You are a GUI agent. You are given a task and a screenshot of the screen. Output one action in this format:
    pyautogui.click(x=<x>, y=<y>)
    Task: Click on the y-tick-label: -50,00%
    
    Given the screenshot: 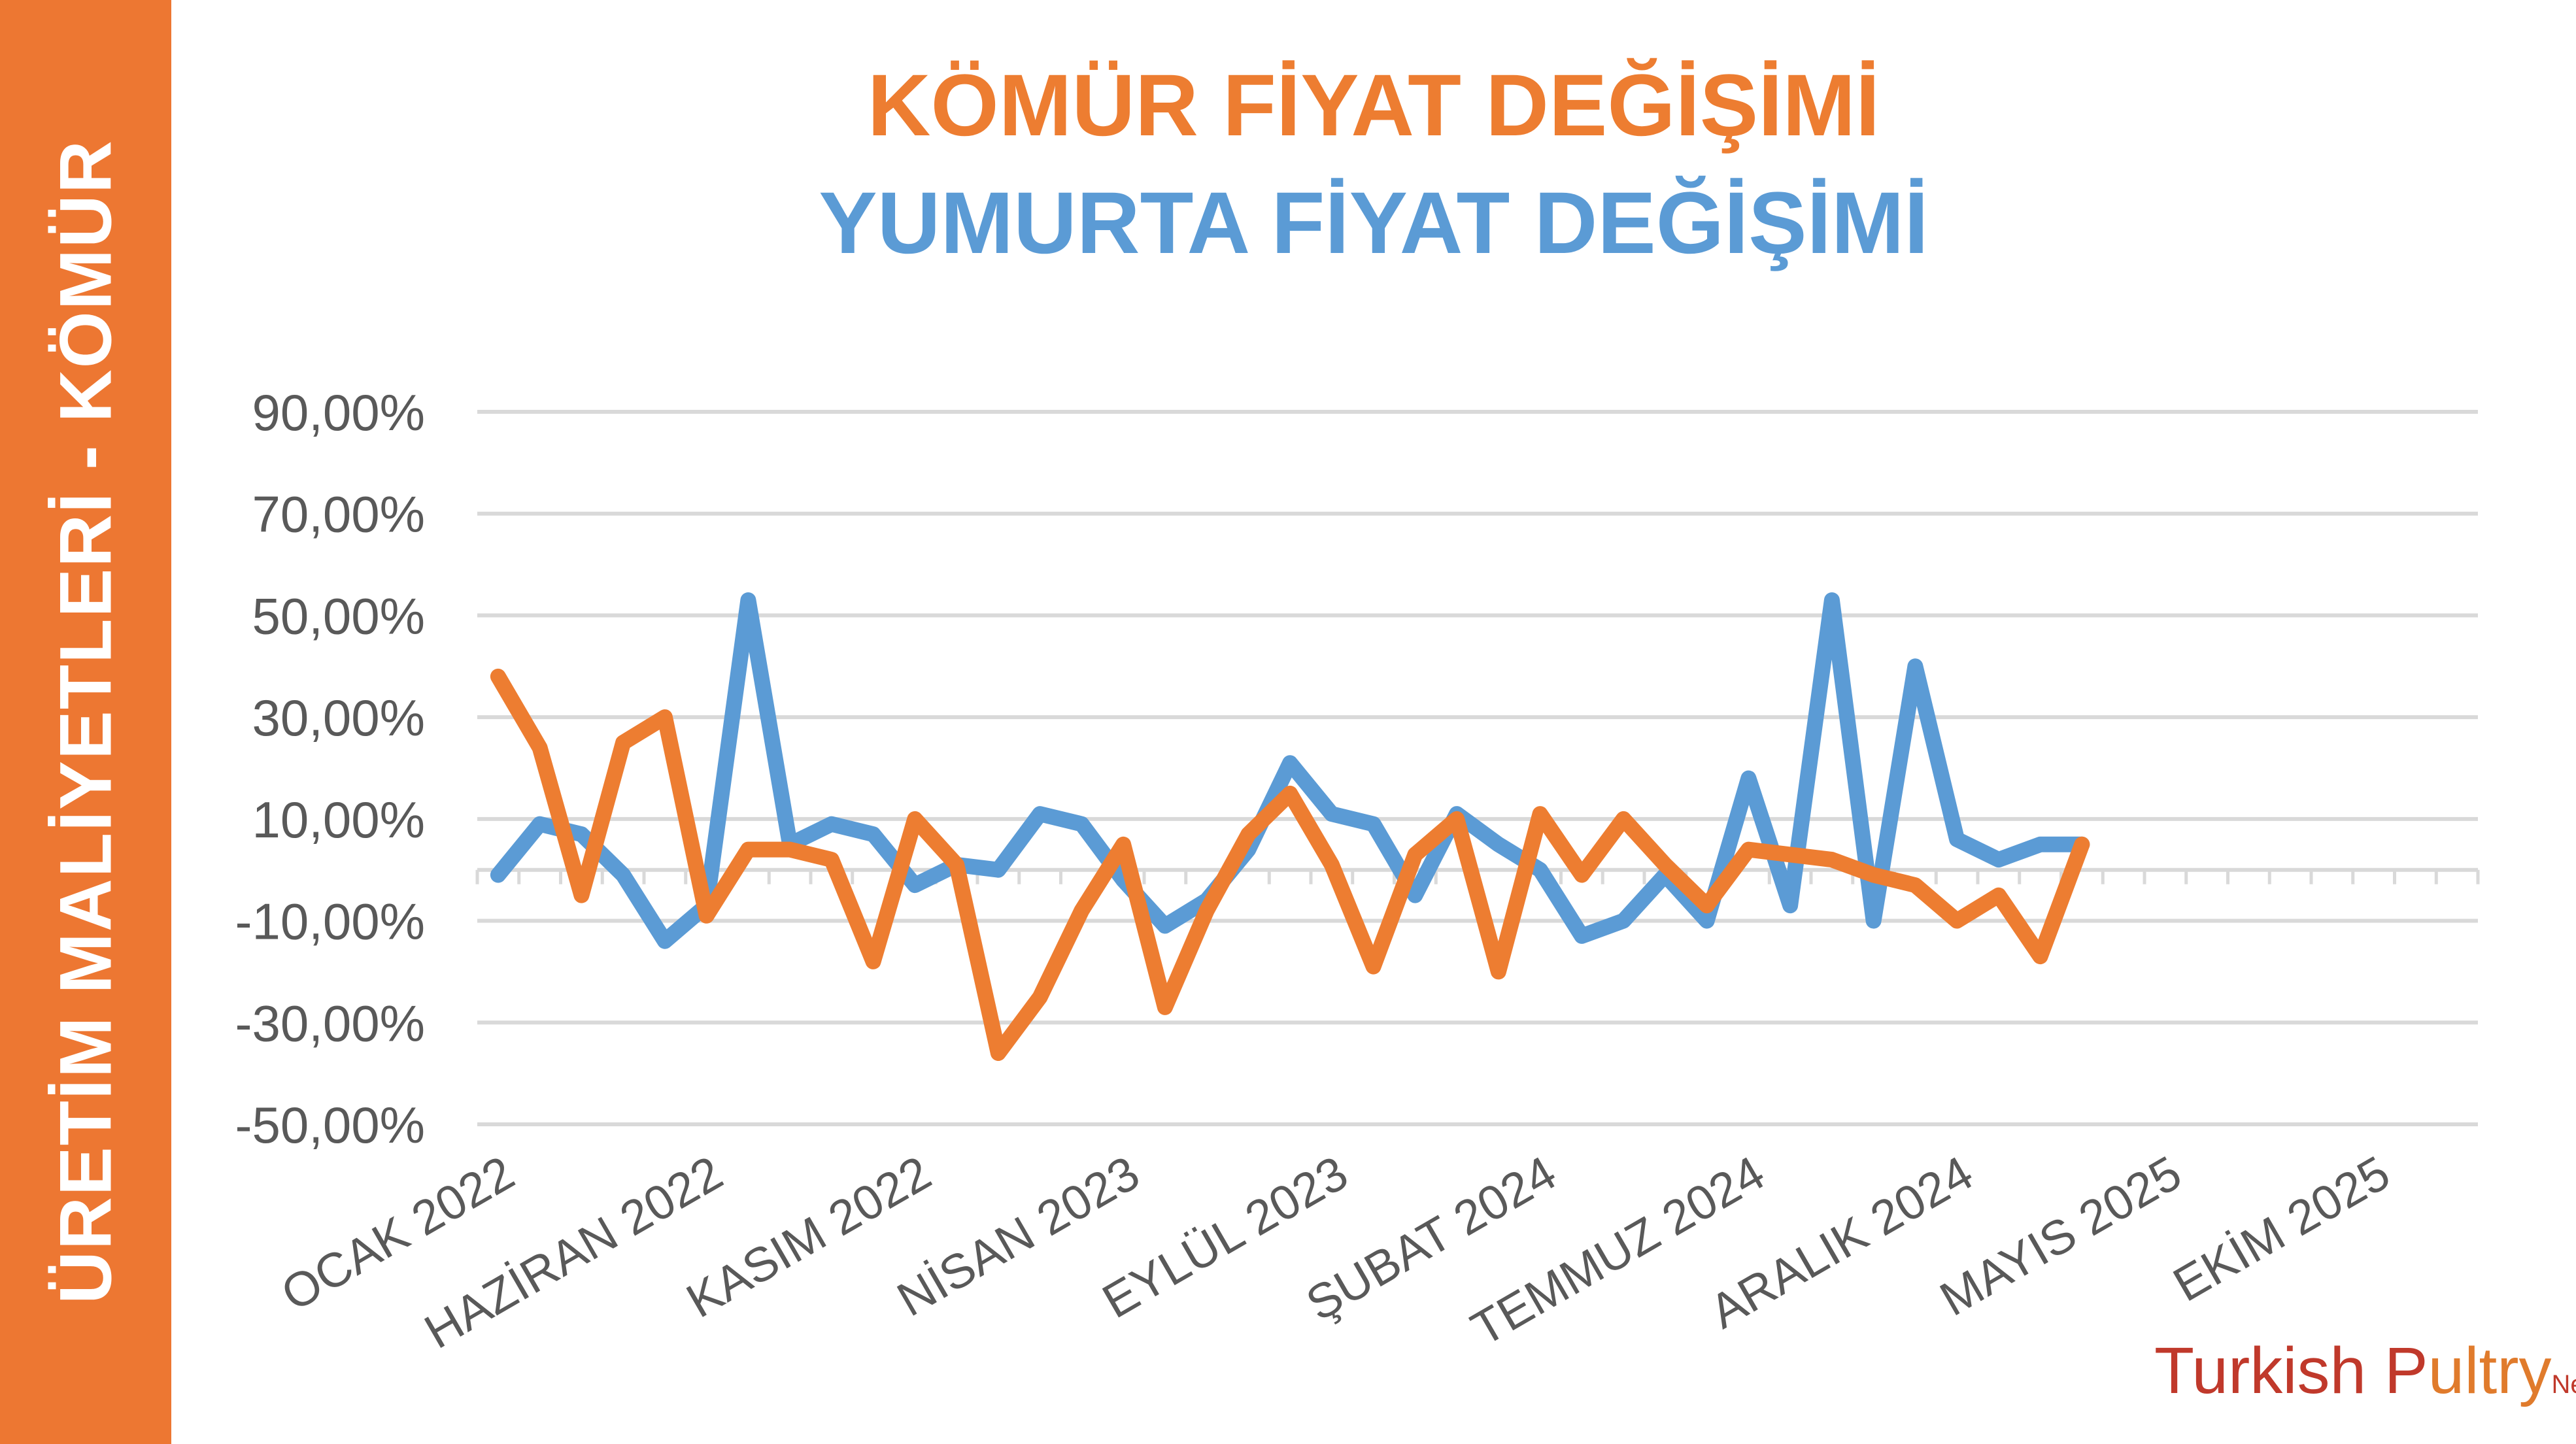 What is the action you would take?
    pyautogui.click(x=330, y=1125)
    